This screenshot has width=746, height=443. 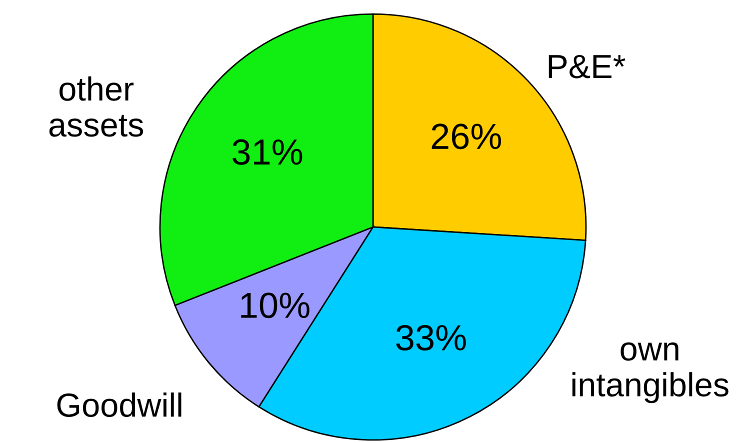 I want to click on data-label: 26%, so click(x=467, y=137).